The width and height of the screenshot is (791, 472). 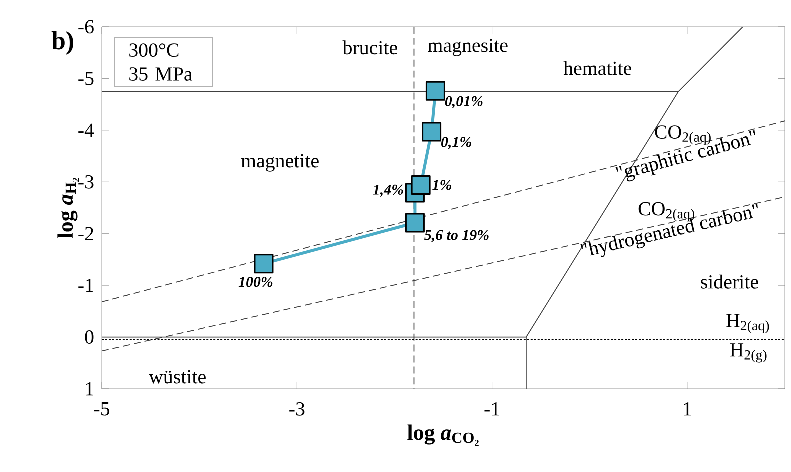 I want to click on annotation: wüstite, so click(x=177, y=377).